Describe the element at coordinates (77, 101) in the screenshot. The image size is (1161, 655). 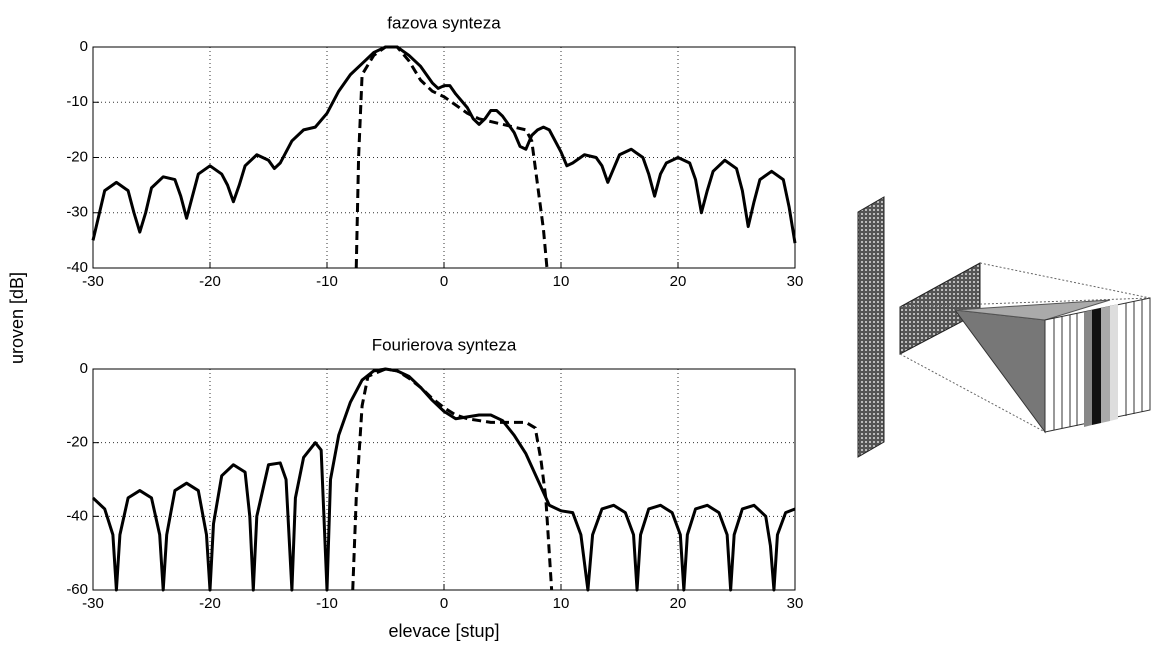
I see `y-tick-label: -10` at that location.